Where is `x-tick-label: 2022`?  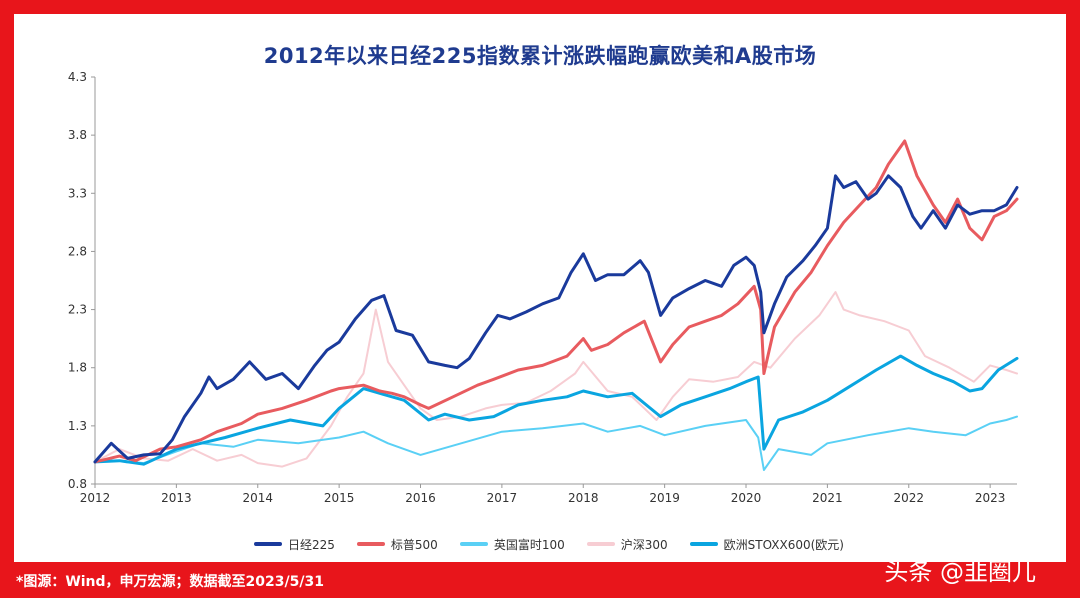
x-tick-label: 2022 is located at coordinates (908, 498).